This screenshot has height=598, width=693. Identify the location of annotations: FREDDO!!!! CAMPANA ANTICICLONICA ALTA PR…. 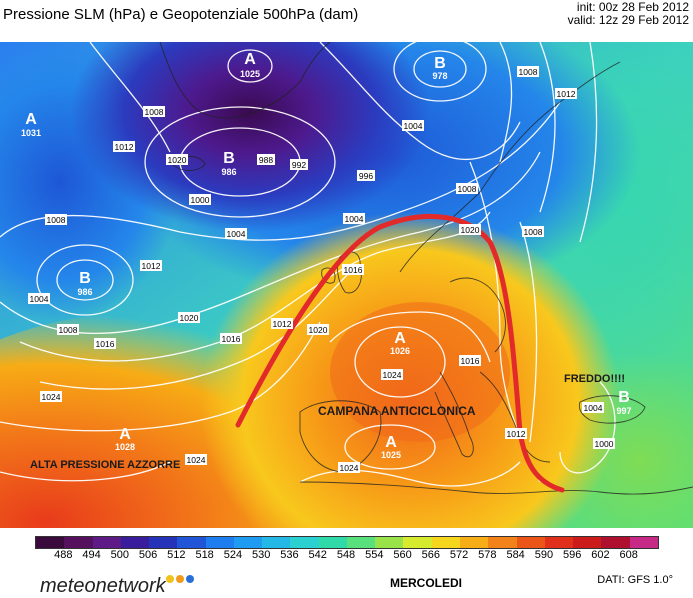
(327, 422).